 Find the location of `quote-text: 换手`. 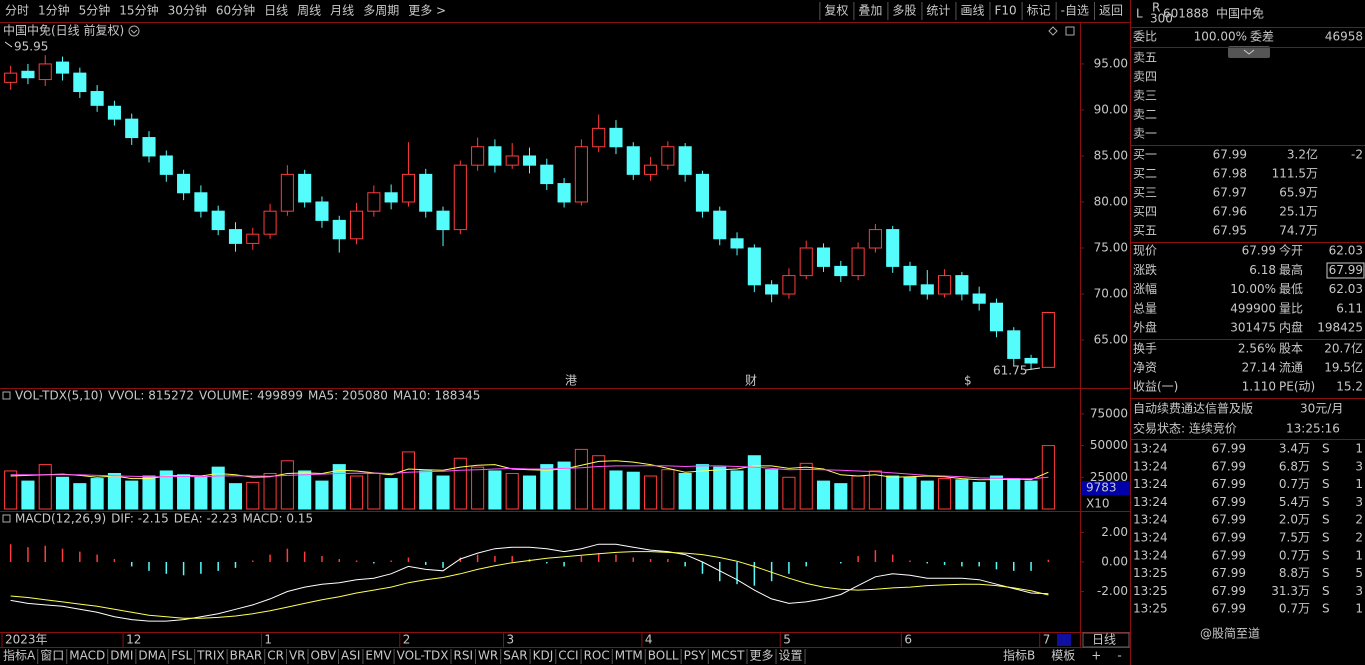

quote-text: 换手 is located at coordinates (1145, 349).